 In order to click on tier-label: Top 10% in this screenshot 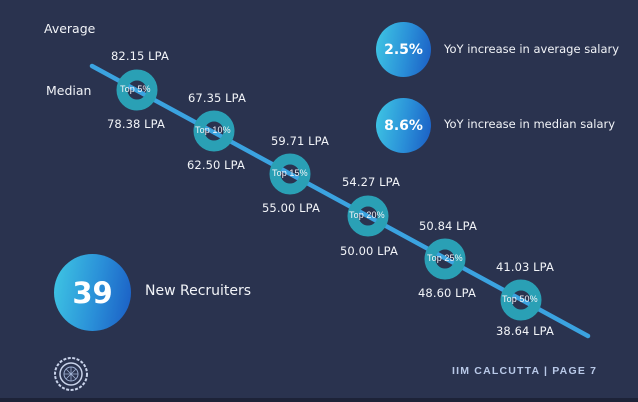, I will do `click(213, 130)`.